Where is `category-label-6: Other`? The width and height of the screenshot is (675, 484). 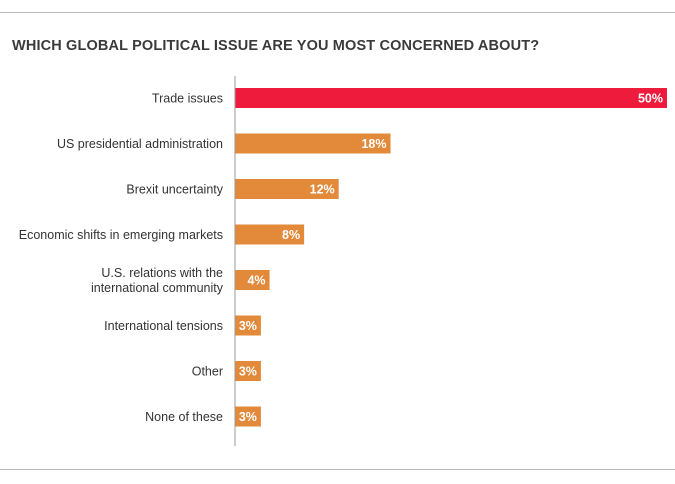
category-label-6: Other is located at coordinates (207, 372).